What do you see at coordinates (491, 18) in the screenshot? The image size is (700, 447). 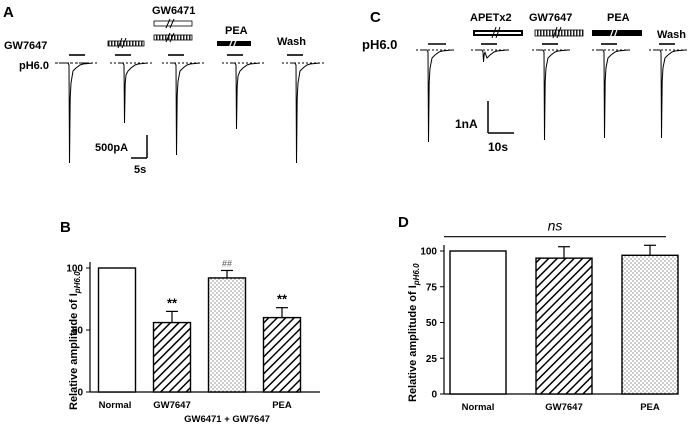 I see `panel-c-condition-apetx2: APETx2` at bounding box center [491, 18].